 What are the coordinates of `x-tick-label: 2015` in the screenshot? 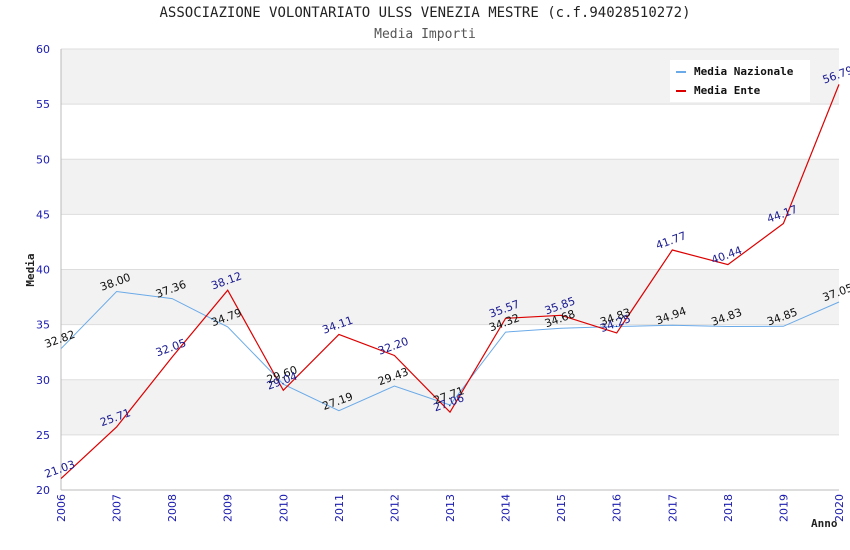 It's located at (561, 508).